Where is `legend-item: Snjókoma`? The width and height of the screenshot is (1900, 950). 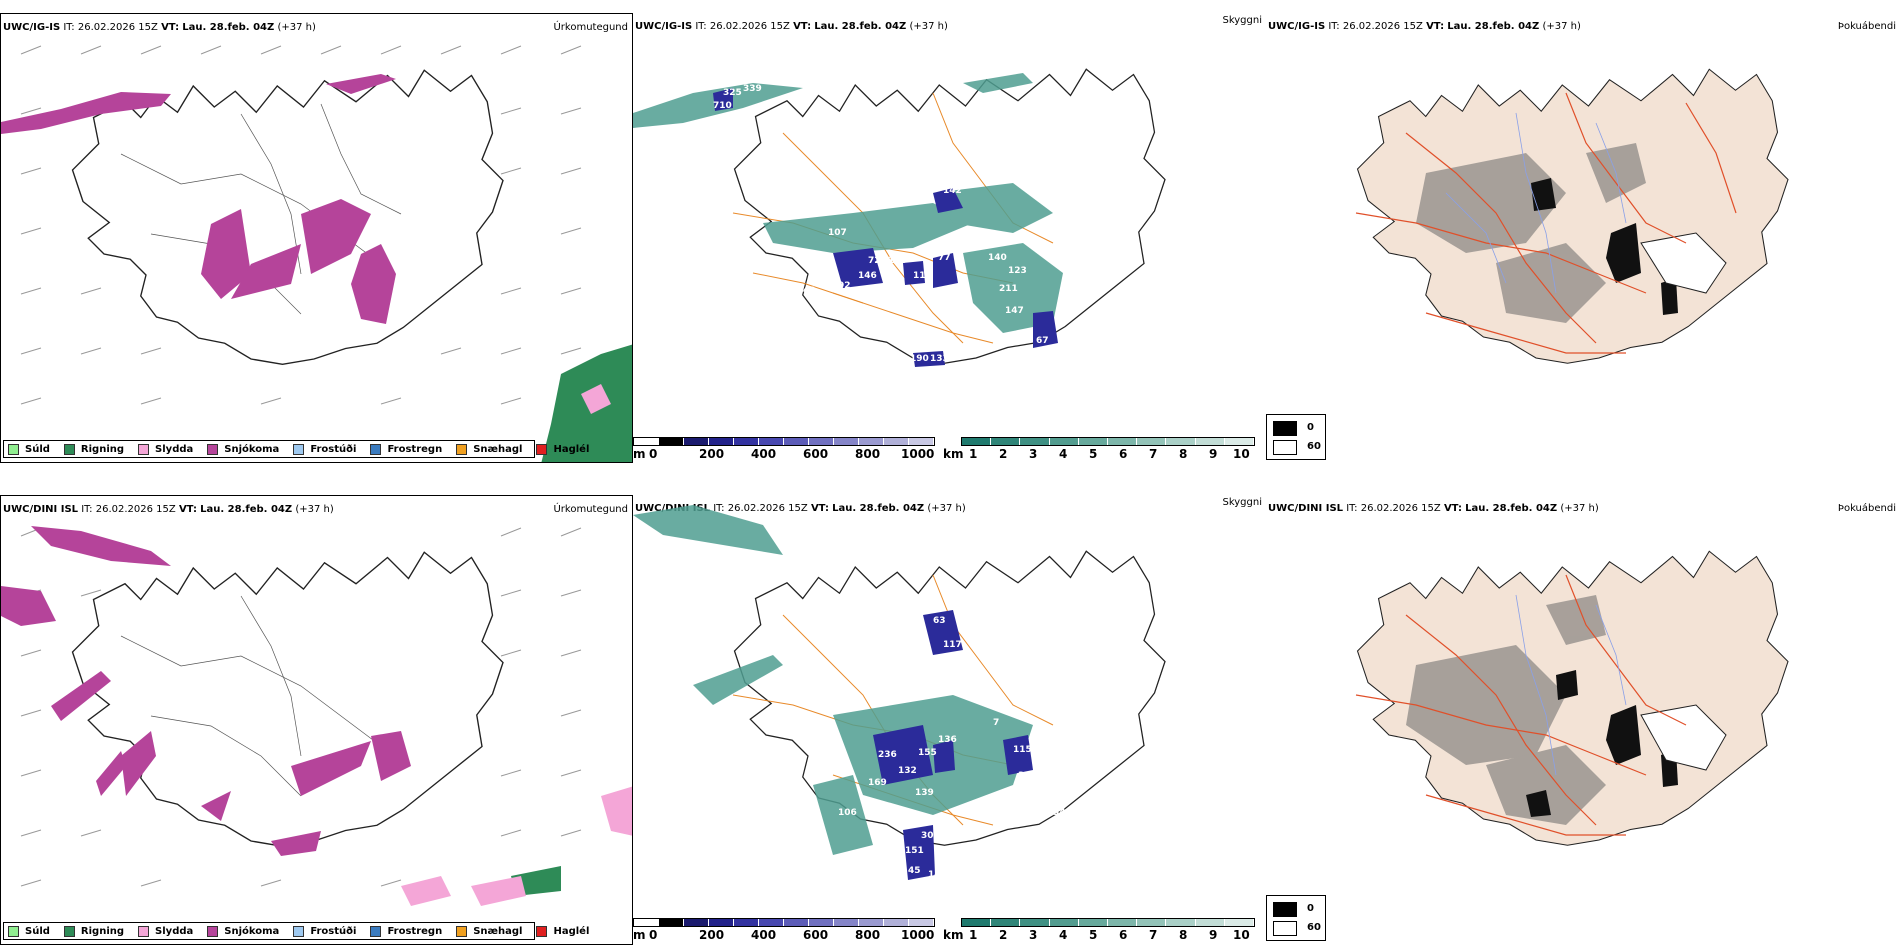 legend-item: Snjókoma is located at coordinates (243, 449).